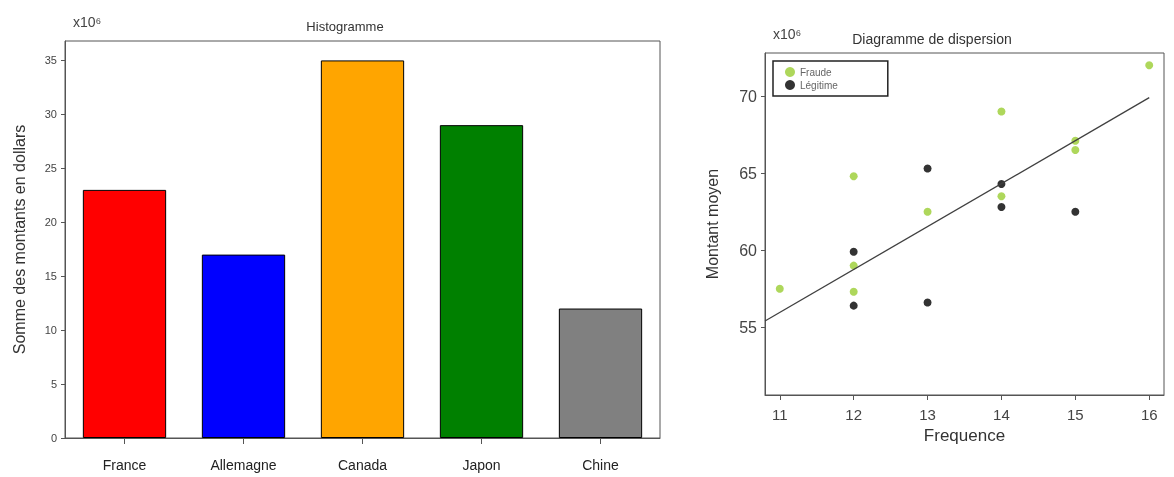 The width and height of the screenshot is (1174, 477). Describe the element at coordinates (600, 465) in the screenshot. I see `x-tick-label: Chine` at that location.